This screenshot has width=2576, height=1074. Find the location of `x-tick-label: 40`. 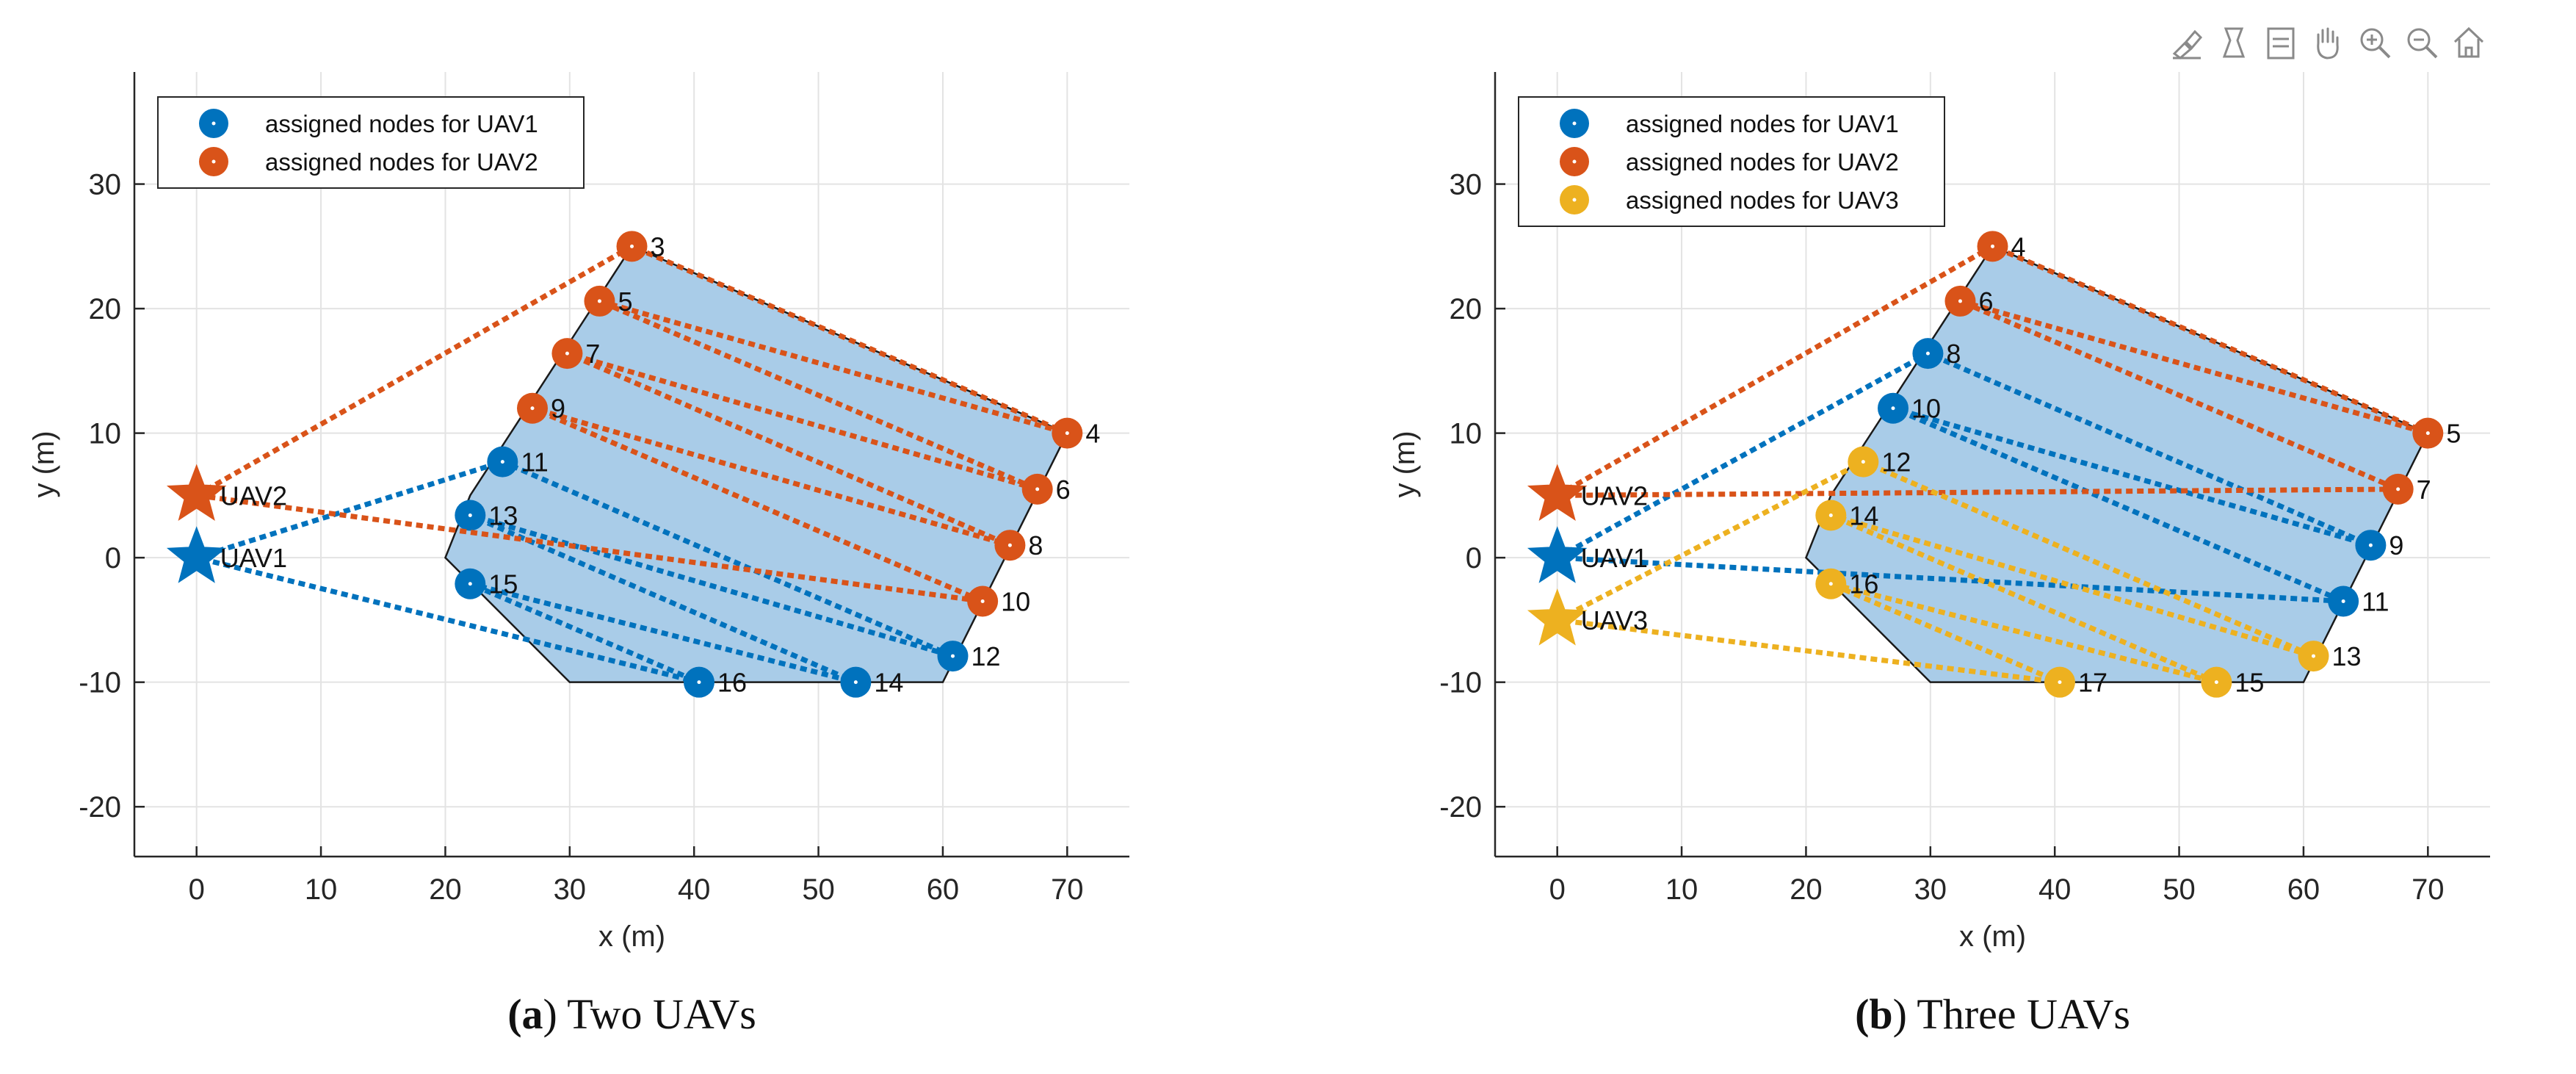

x-tick-label: 40 is located at coordinates (2055, 890).